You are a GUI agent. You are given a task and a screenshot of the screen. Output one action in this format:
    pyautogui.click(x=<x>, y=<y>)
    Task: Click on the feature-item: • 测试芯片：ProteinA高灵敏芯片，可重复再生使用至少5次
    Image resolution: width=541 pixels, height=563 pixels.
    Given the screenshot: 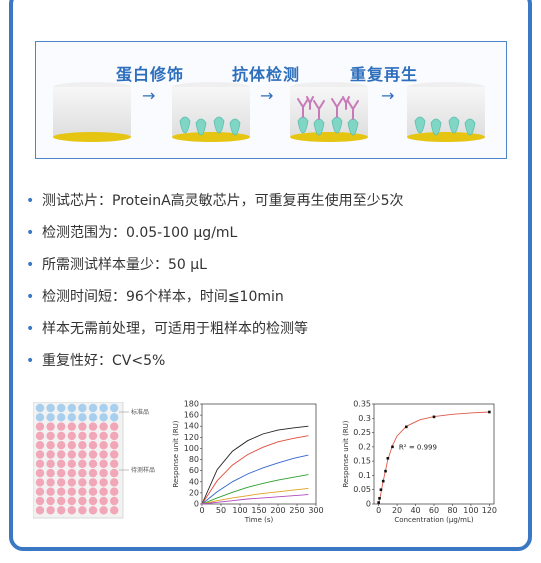 What is the action you would take?
    pyautogui.click(x=215, y=206)
    